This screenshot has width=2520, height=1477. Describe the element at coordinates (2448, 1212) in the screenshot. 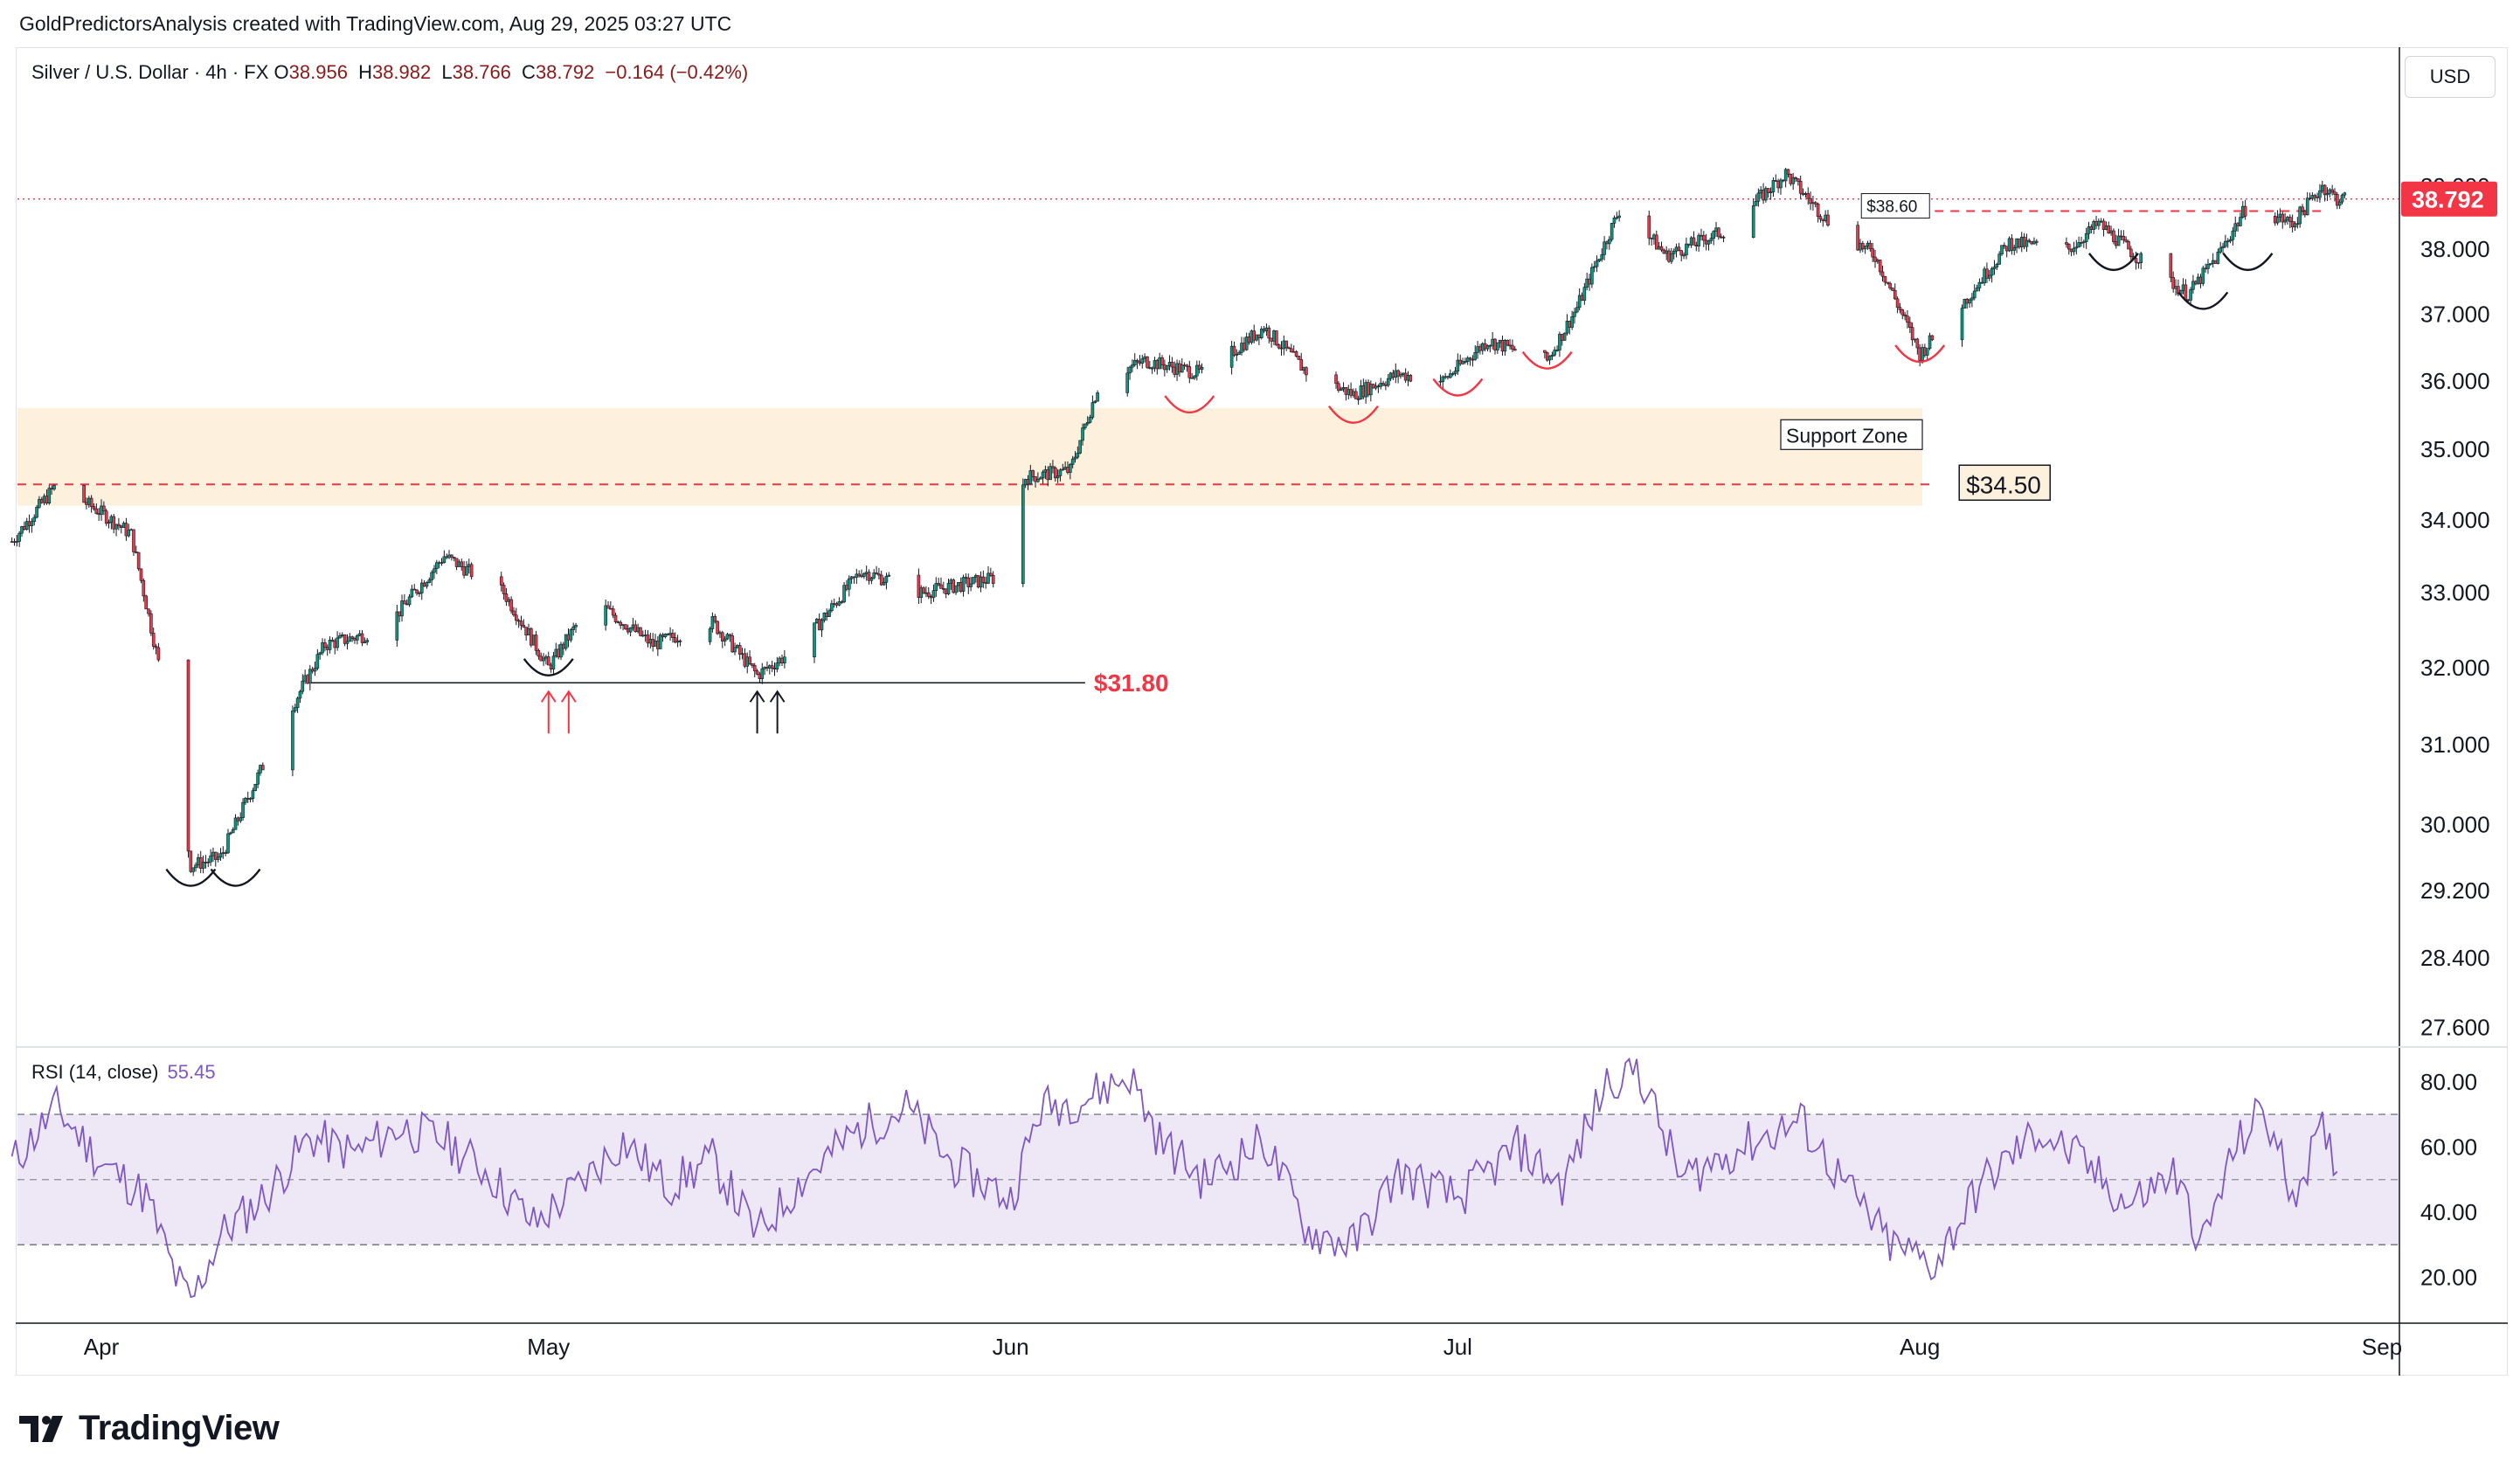

I see `rsi-tick-2: 40.00` at that location.